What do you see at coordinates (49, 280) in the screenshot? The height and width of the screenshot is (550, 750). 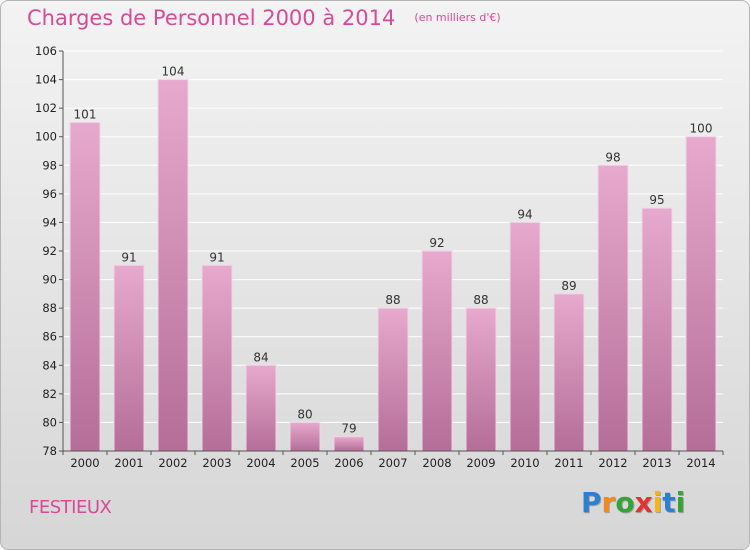 I see `y-tick-label: 90` at bounding box center [49, 280].